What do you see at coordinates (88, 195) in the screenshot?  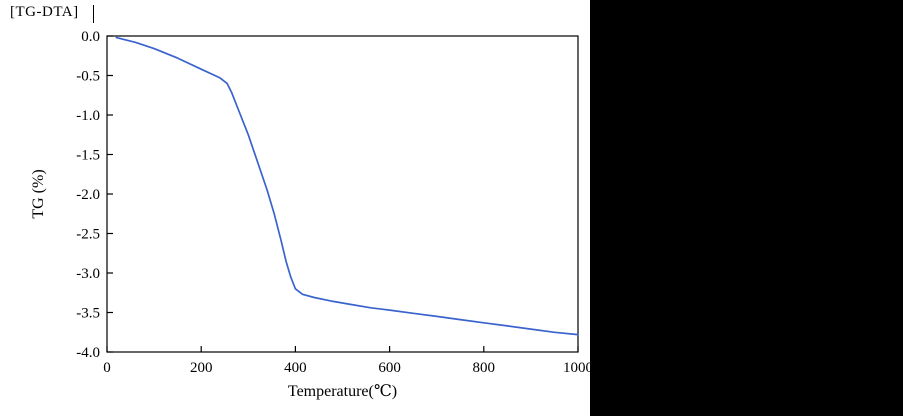 I see `y-axis-tick-label: -2.0` at bounding box center [88, 195].